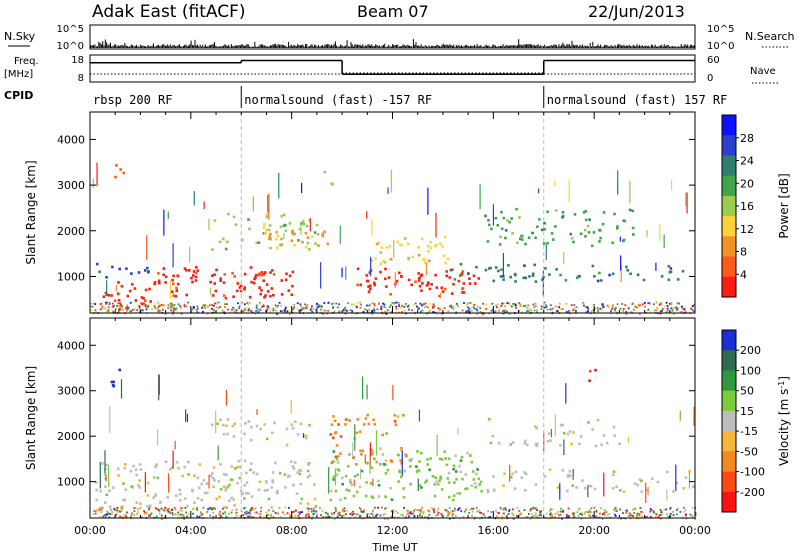 The width and height of the screenshot is (800, 558). Describe the element at coordinates (394, 547) in the screenshot. I see `x-axis-title: Time UT` at that location.